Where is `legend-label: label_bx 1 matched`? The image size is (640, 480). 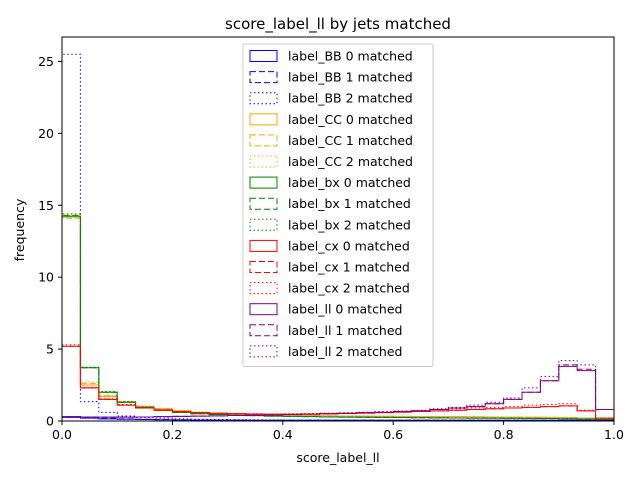 legend-label: label_bx 1 matched is located at coordinates (349, 203).